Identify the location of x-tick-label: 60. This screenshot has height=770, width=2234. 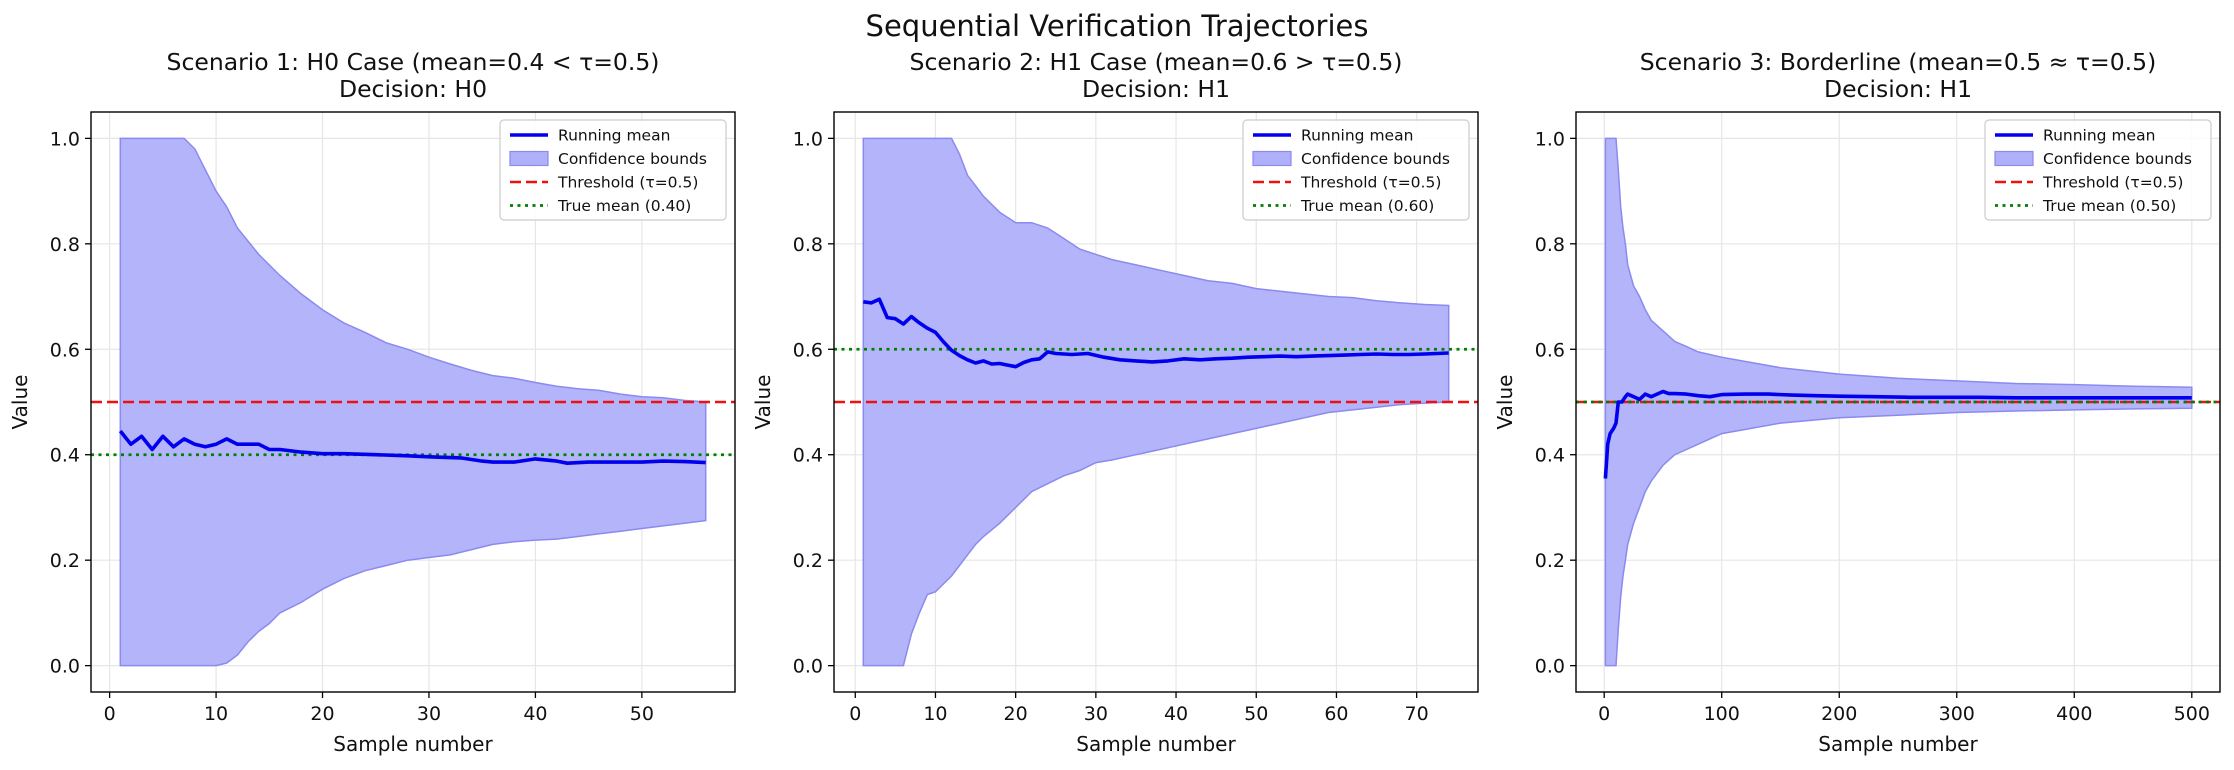
(1336, 714).